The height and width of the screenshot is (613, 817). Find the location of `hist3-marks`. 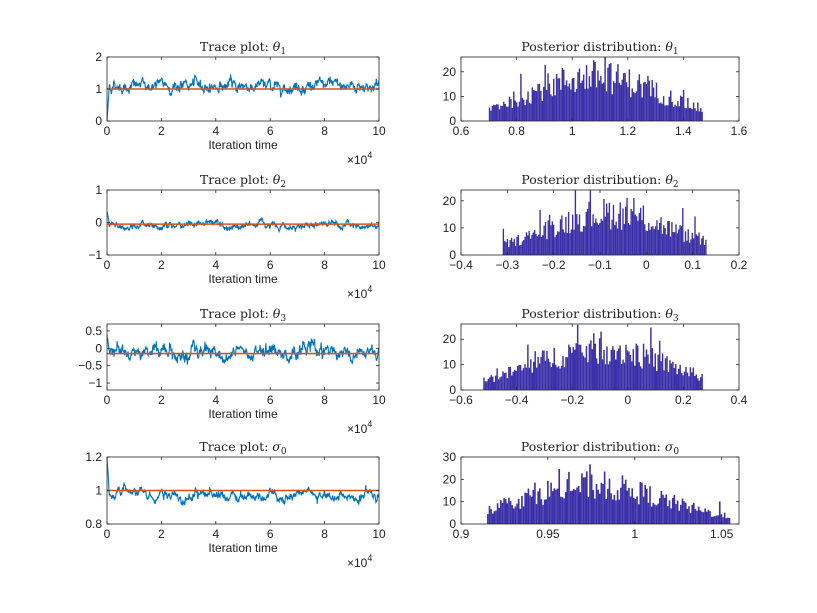

hist3-marks is located at coordinates (593, 357).